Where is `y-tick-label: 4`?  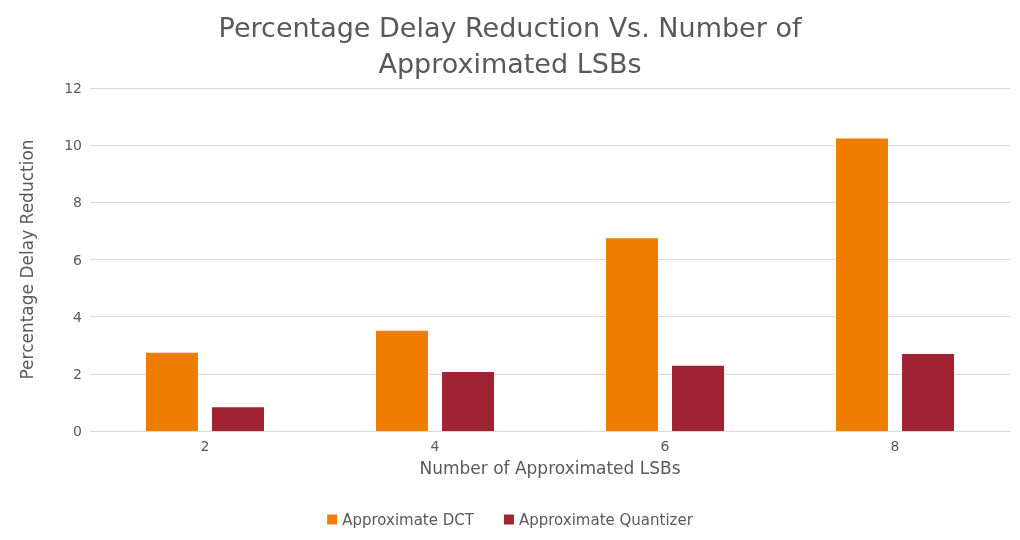
y-tick-label: 4 is located at coordinates (78, 316).